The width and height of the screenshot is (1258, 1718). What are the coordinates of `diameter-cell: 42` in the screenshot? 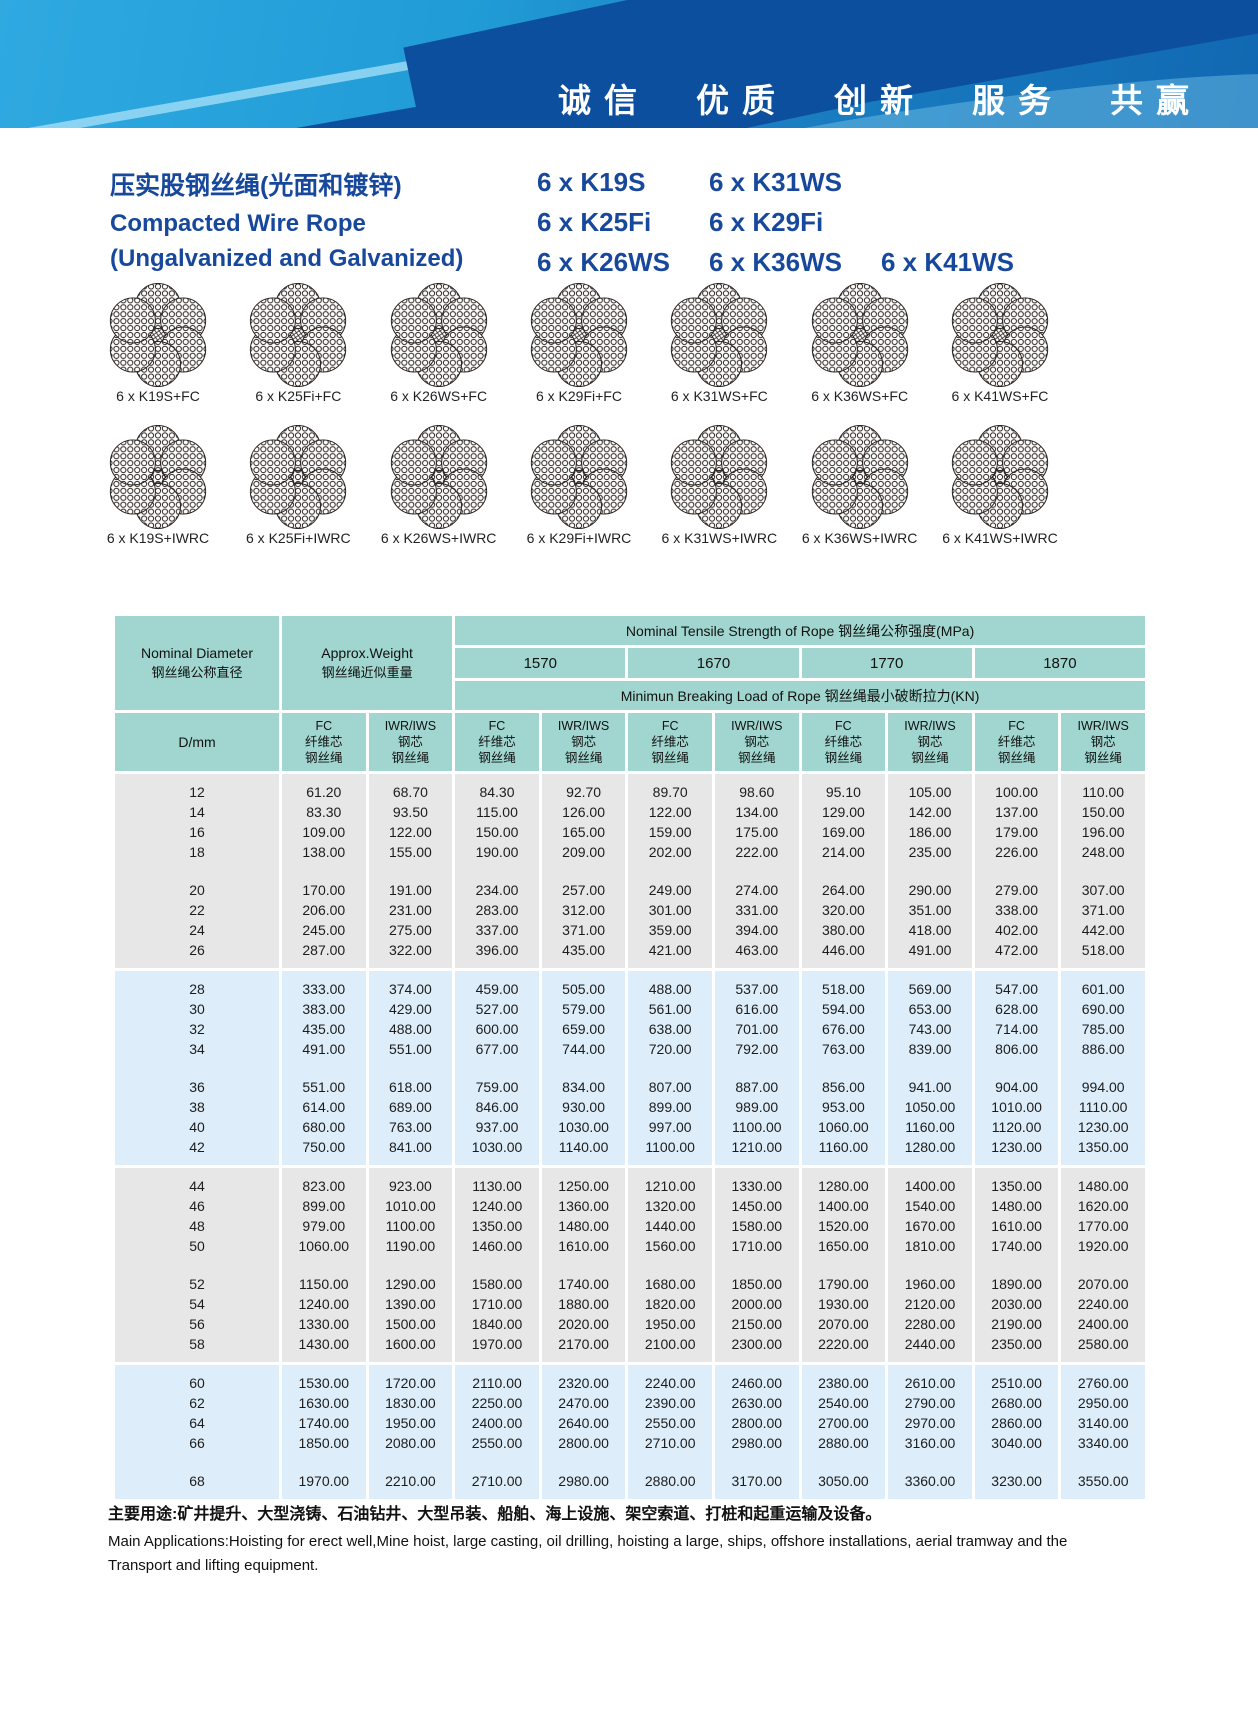 It's located at (197, 1147).